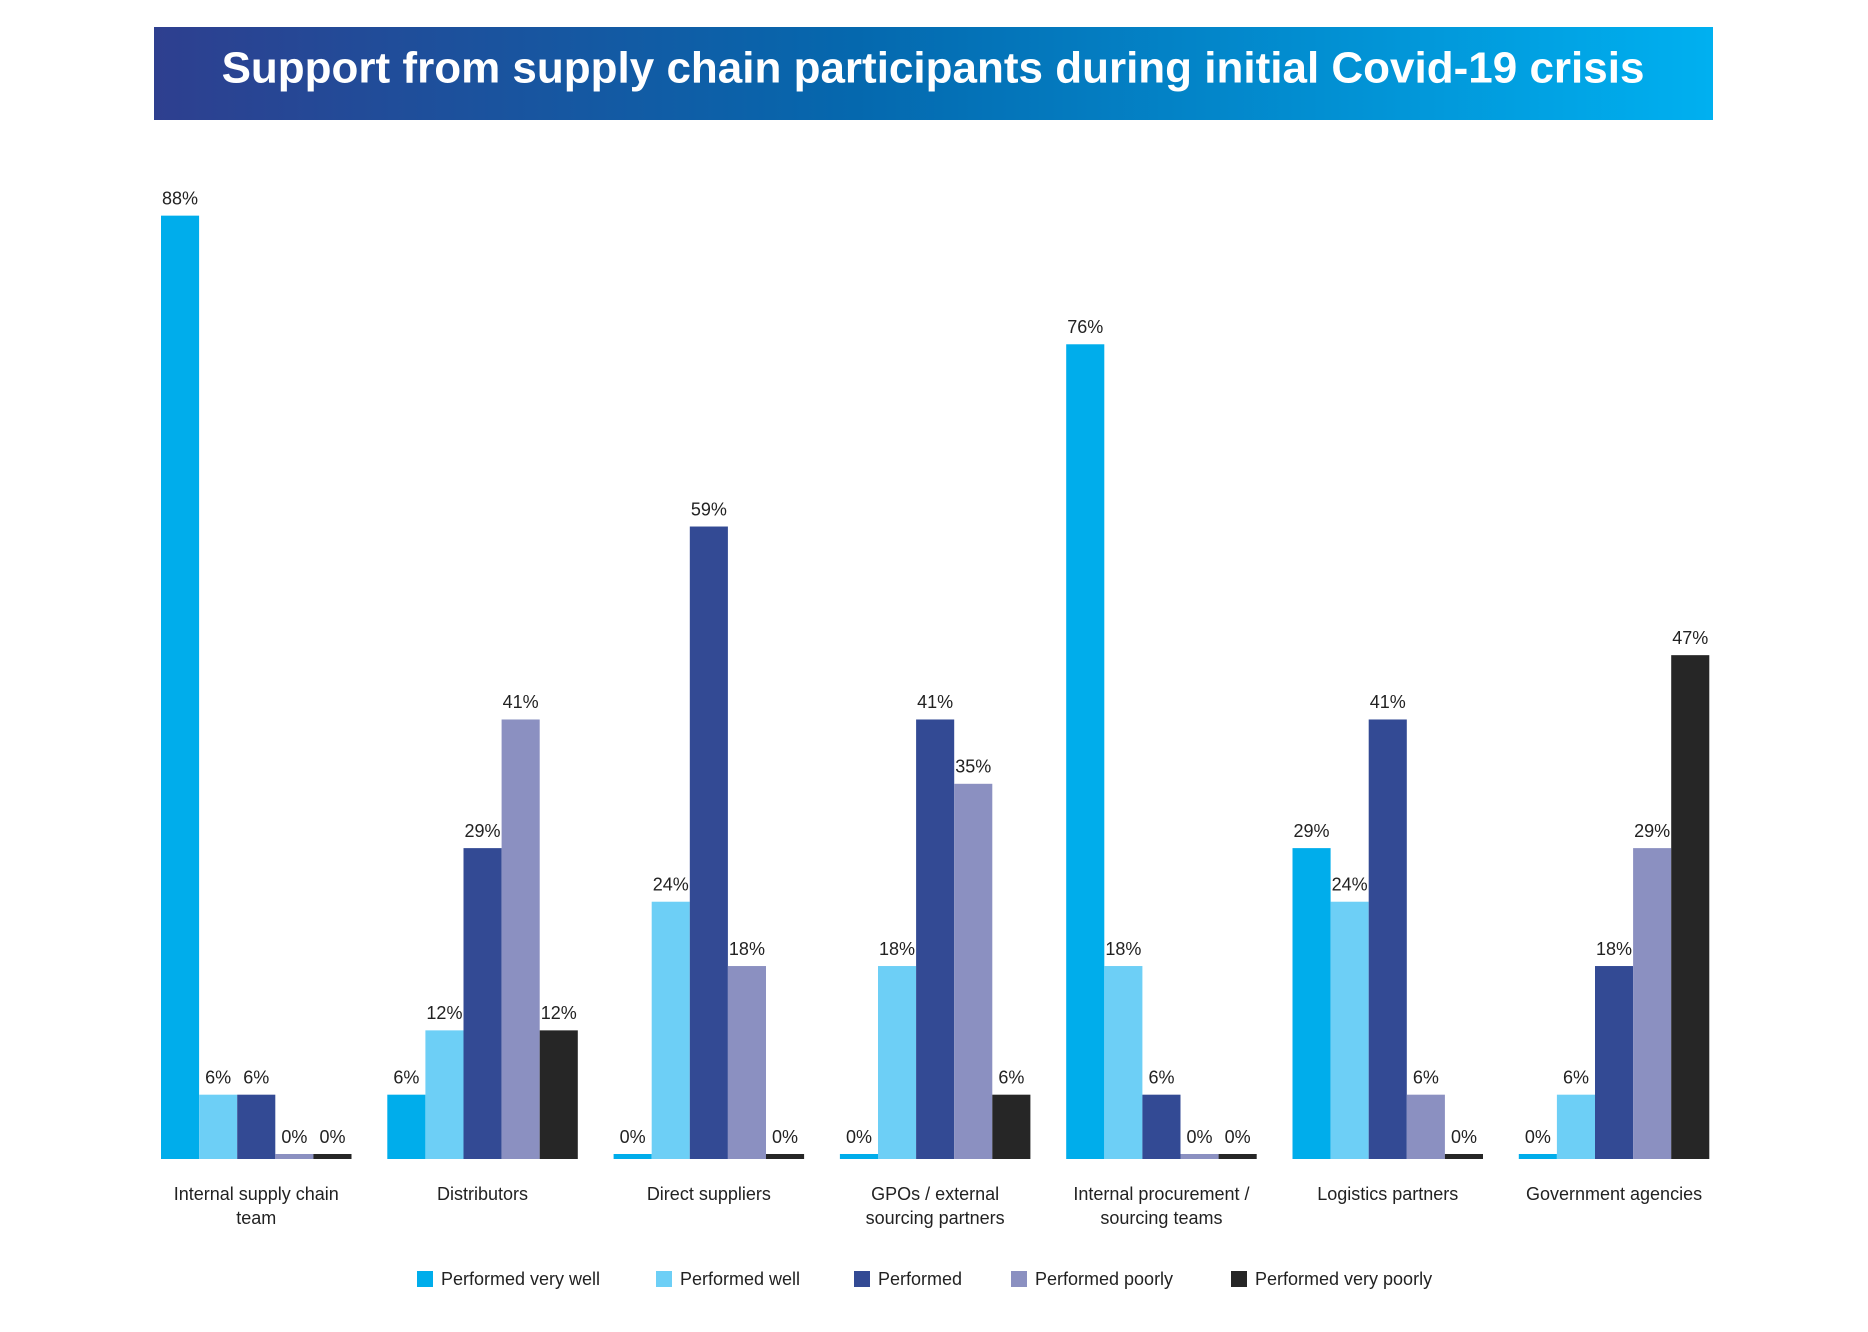 This screenshot has width=1868, height=1332. What do you see at coordinates (1085, 327) in the screenshot?
I see `value-label: 76%` at bounding box center [1085, 327].